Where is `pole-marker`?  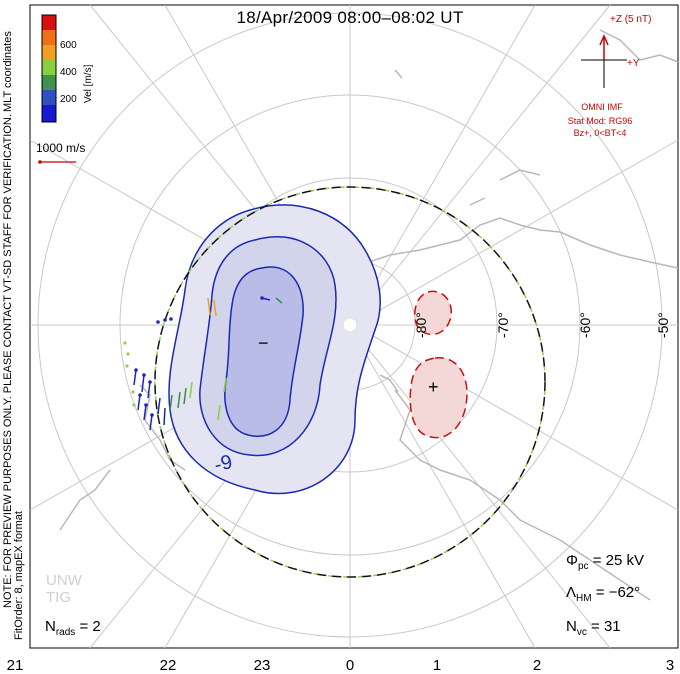
pole-marker is located at coordinates (350, 325).